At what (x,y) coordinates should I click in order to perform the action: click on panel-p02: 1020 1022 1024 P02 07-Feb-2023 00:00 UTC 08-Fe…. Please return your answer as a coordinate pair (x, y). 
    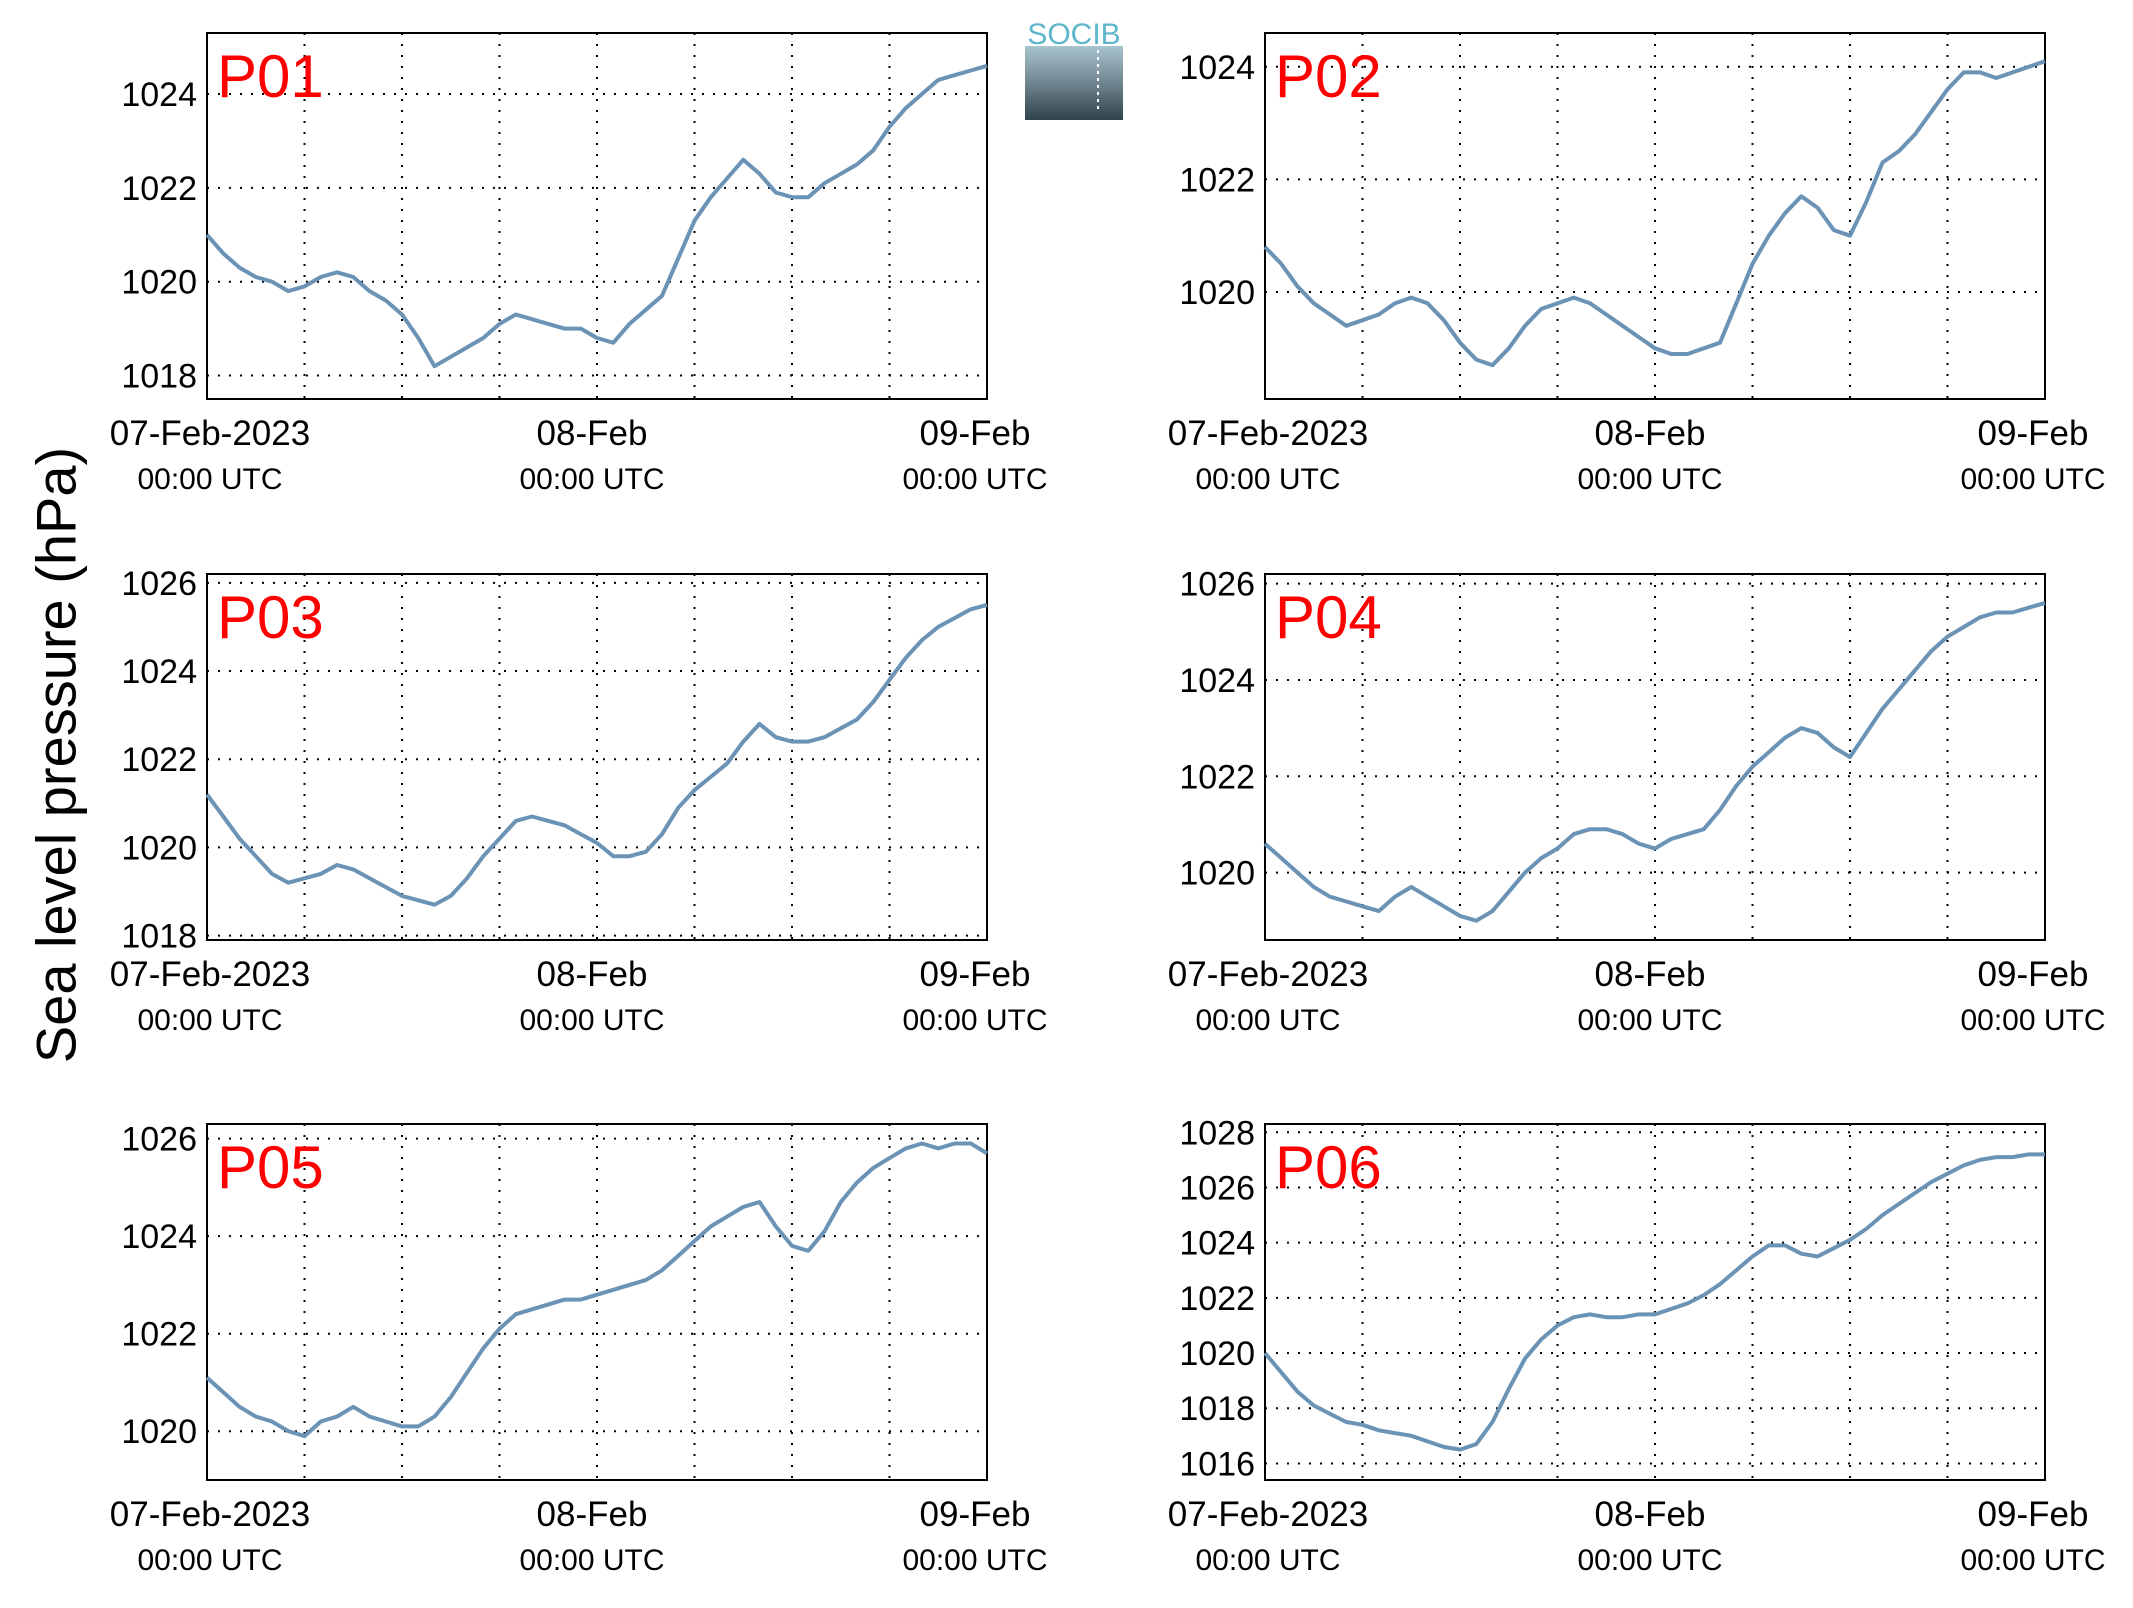
    Looking at the image, I should click on (1637, 264).